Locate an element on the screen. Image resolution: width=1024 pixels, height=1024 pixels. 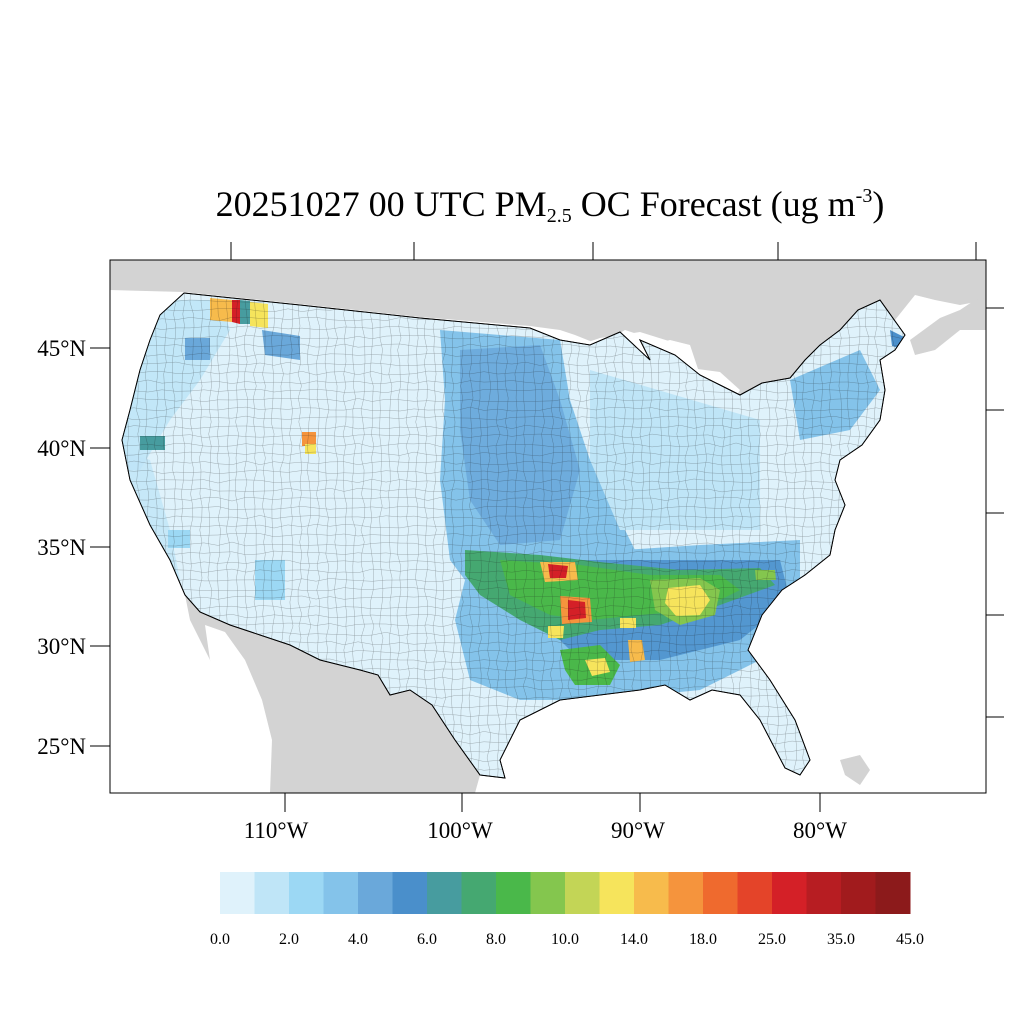
field-midwest is located at coordinates (675, 450).